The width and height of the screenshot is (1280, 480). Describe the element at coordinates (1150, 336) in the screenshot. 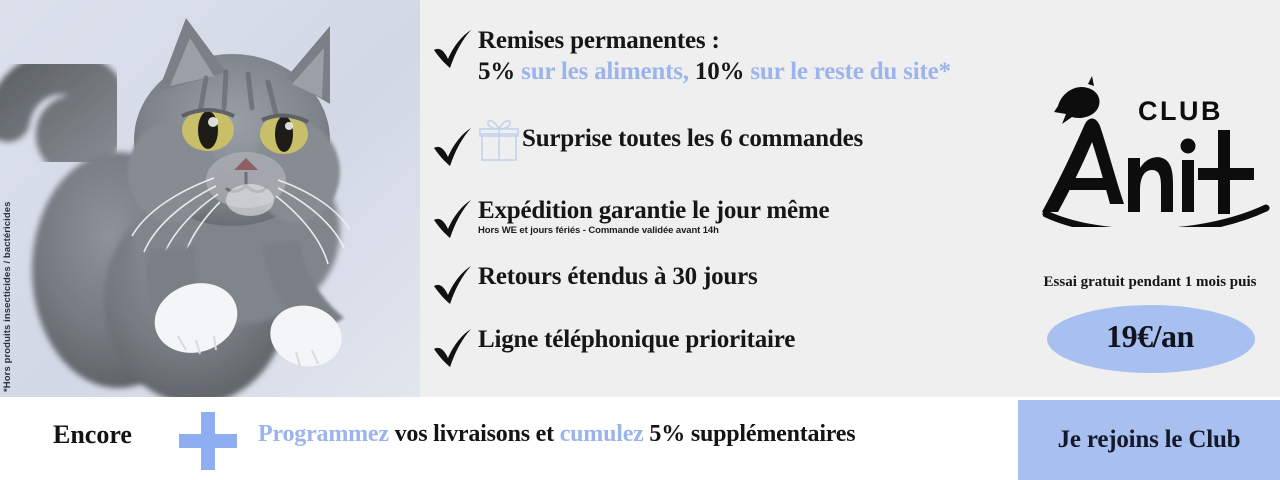

I see `price-label: 19€/an` at that location.